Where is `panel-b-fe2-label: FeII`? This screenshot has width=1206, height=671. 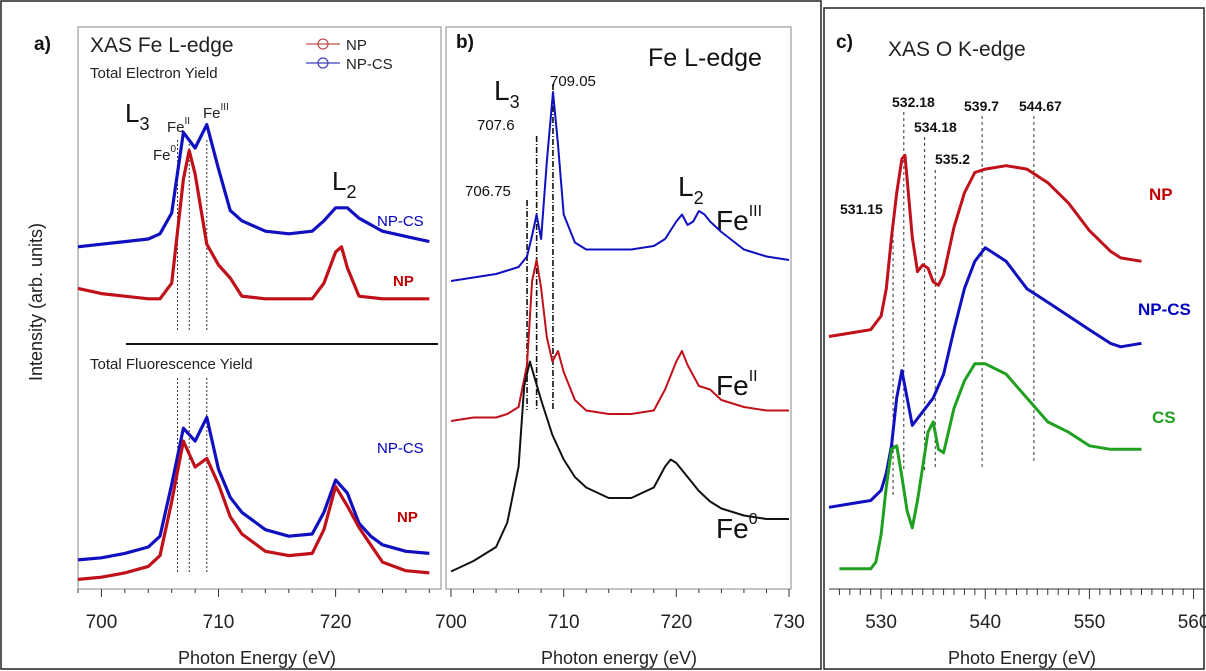
panel-b-fe2-label: FeII is located at coordinates (737, 384).